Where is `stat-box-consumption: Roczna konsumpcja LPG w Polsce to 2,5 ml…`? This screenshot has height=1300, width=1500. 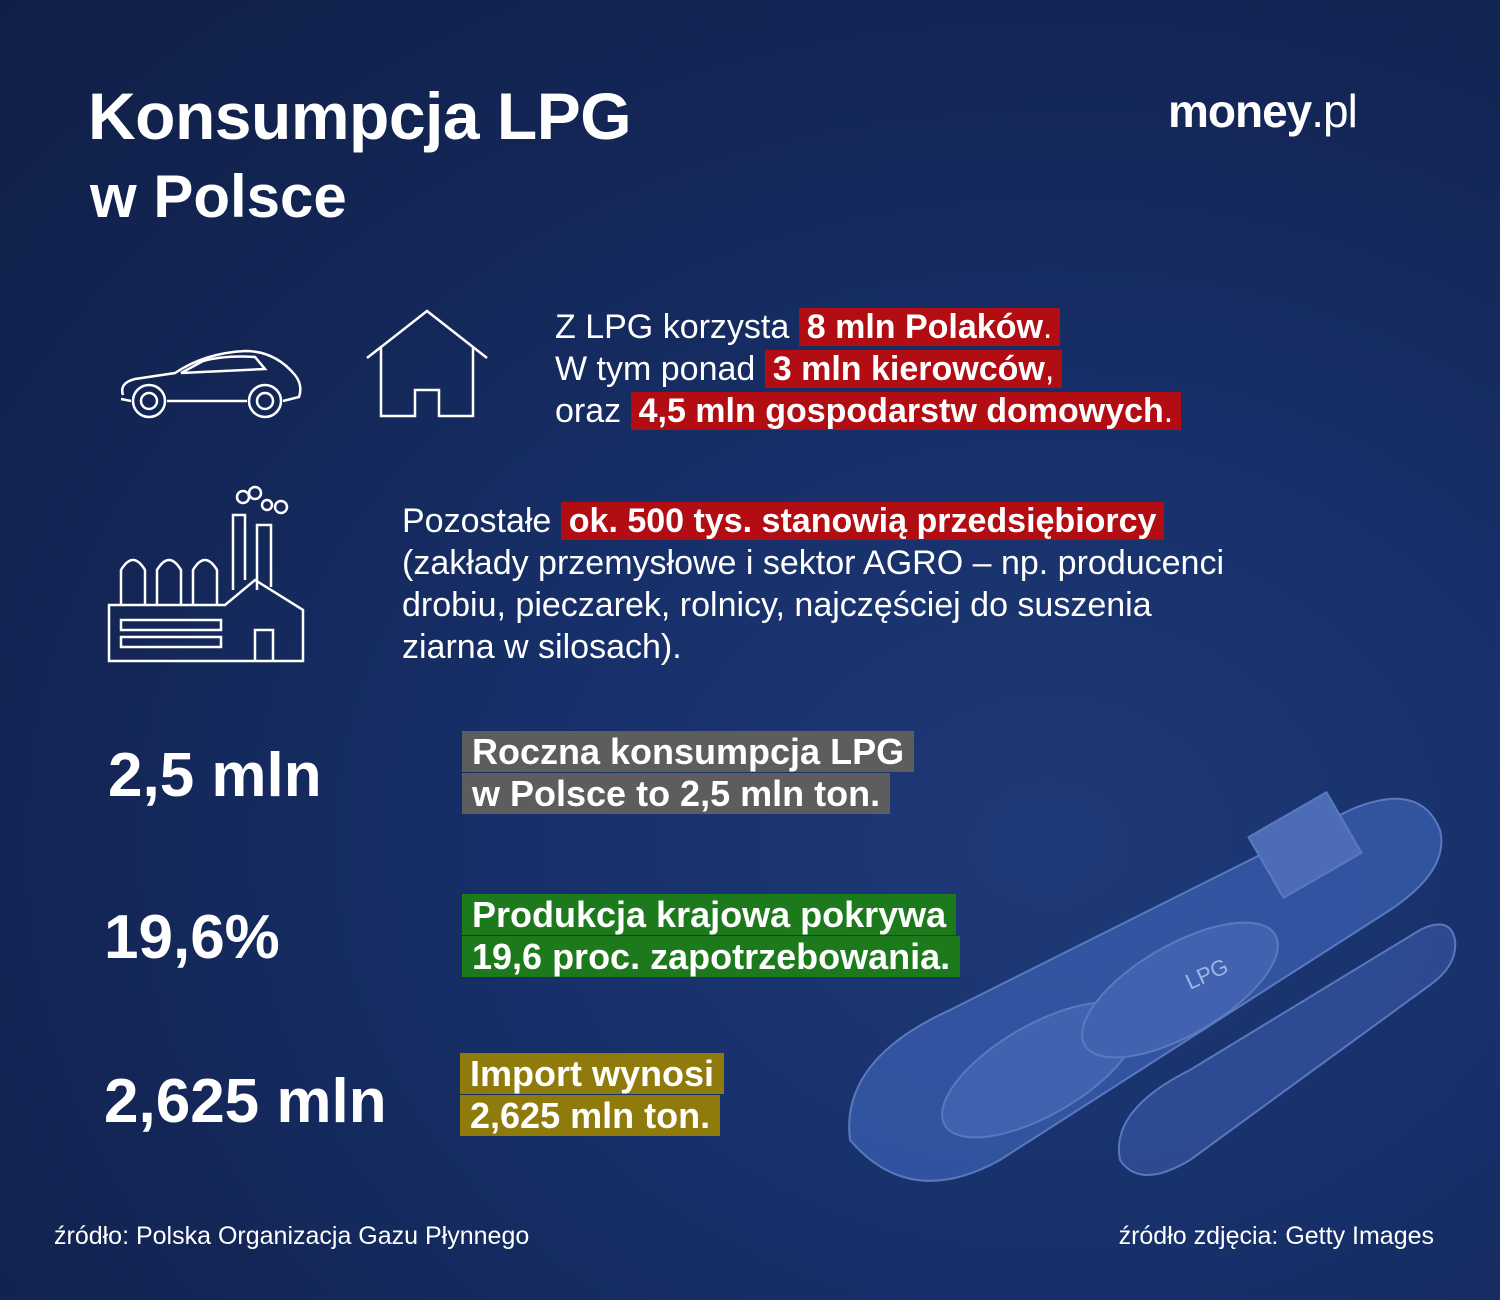 stat-box-consumption: Roczna konsumpcja LPG w Polsce to 2,5 ml… is located at coordinates (688, 773).